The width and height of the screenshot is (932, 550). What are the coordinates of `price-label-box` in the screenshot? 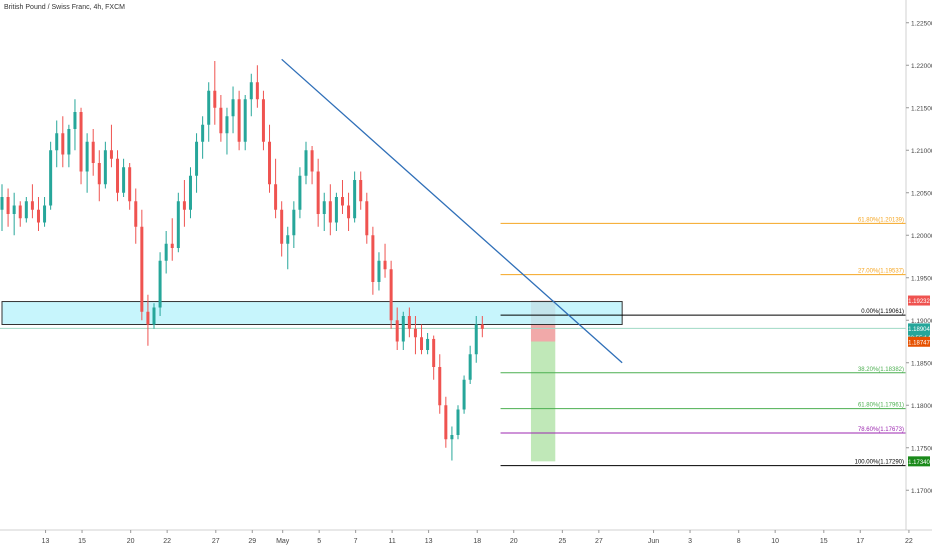 It's located at (919, 461).